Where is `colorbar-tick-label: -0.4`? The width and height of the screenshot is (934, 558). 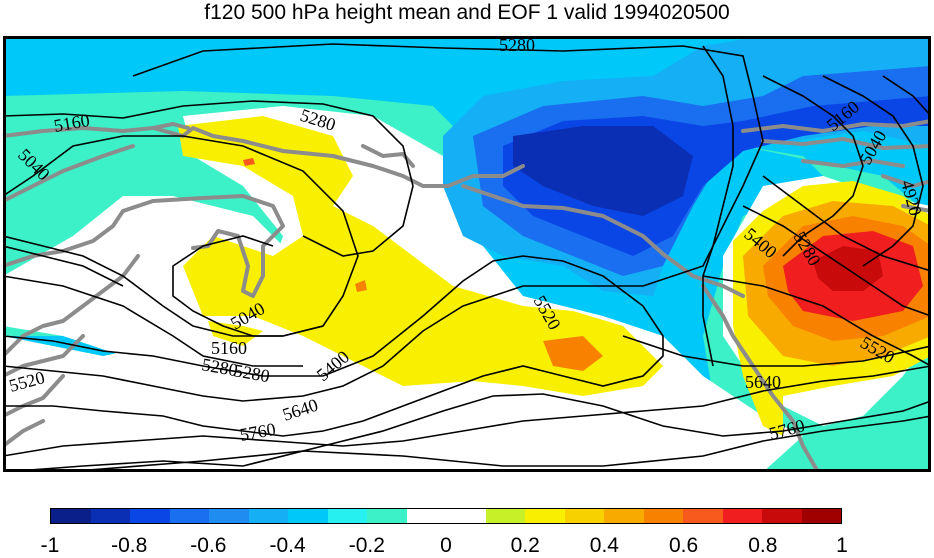 colorbar-tick-label: -0.4 is located at coordinates (287, 545).